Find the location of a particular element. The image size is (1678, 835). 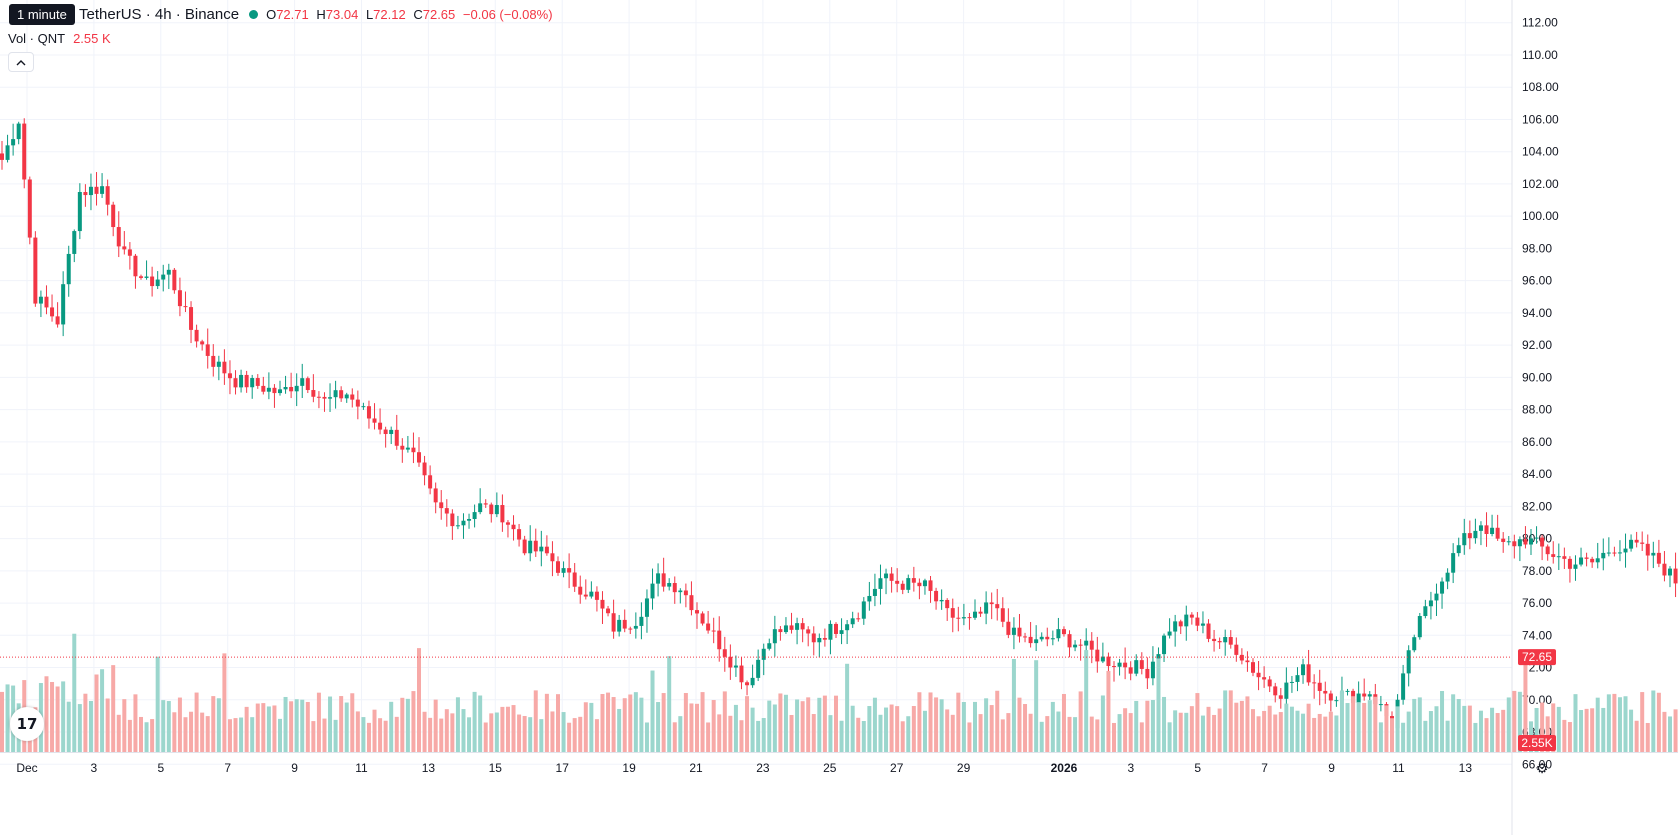

y-tick-label: 102.00 is located at coordinates (1540, 184).